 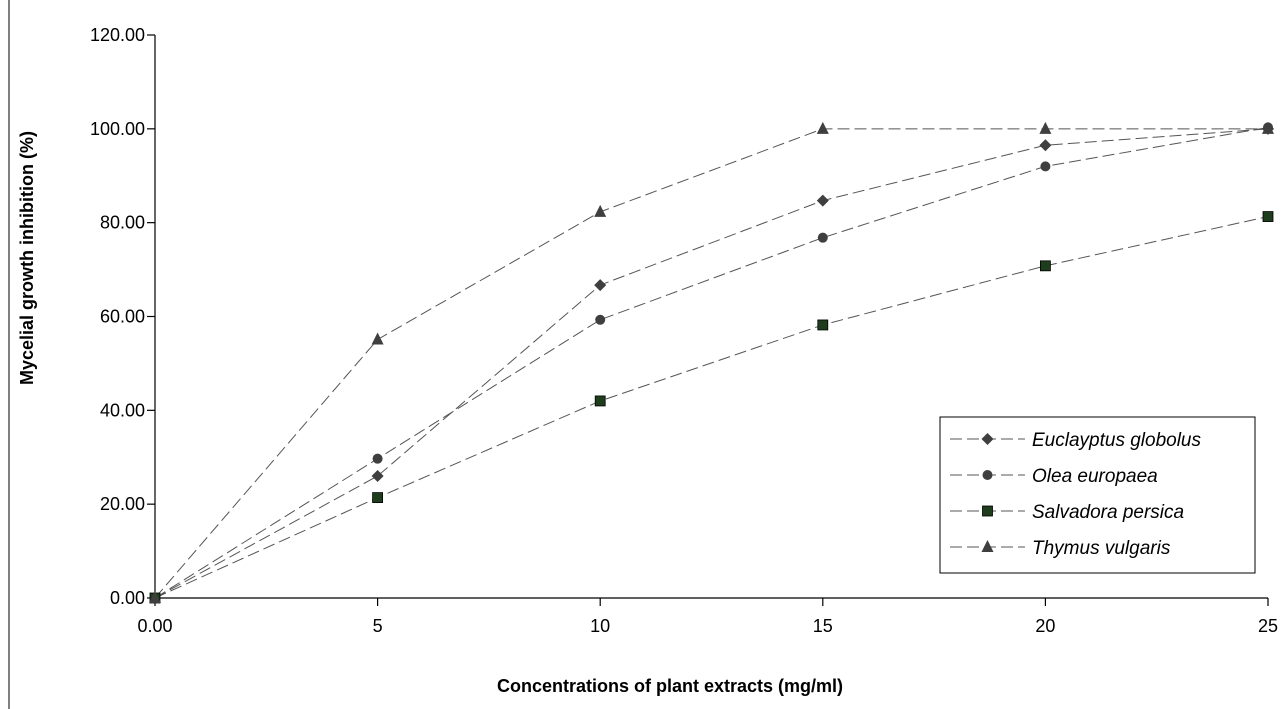 What do you see at coordinates (1101, 548) in the screenshot?
I see `legend-label: Thymus vulgaris` at bounding box center [1101, 548].